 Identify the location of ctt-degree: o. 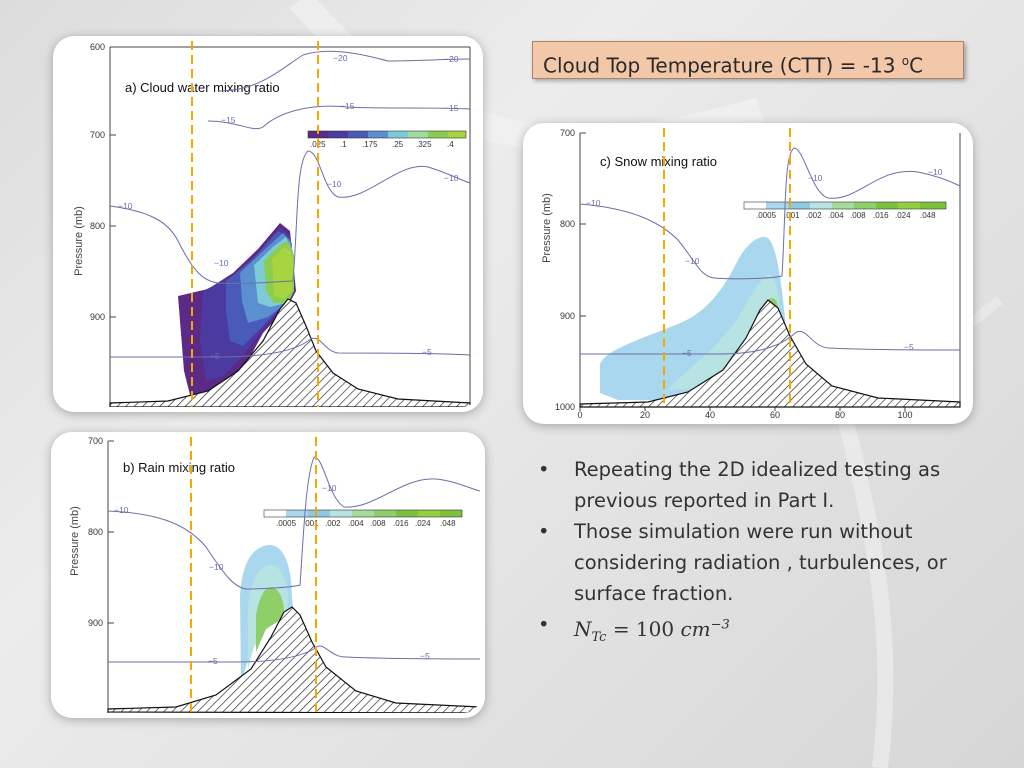
(905, 61).